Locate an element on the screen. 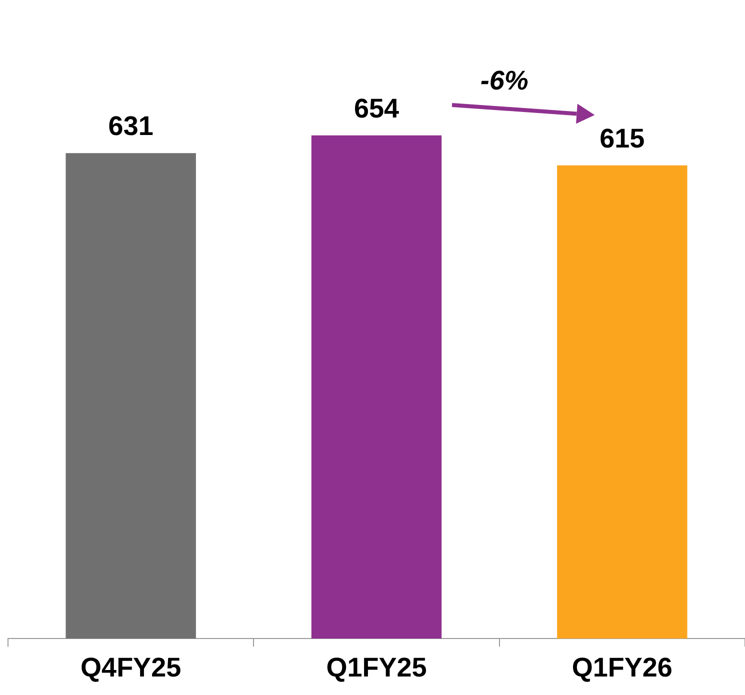  x-tick-label: Q1FY26 is located at coordinates (622, 667).